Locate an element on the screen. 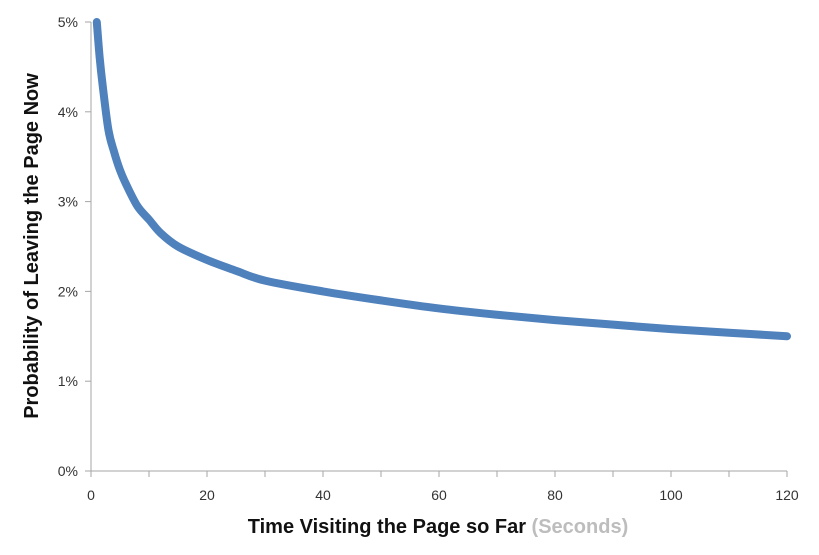 The width and height of the screenshot is (819, 555). x-ticks: 0 20 40 60 80 100 120 is located at coordinates (443, 487).